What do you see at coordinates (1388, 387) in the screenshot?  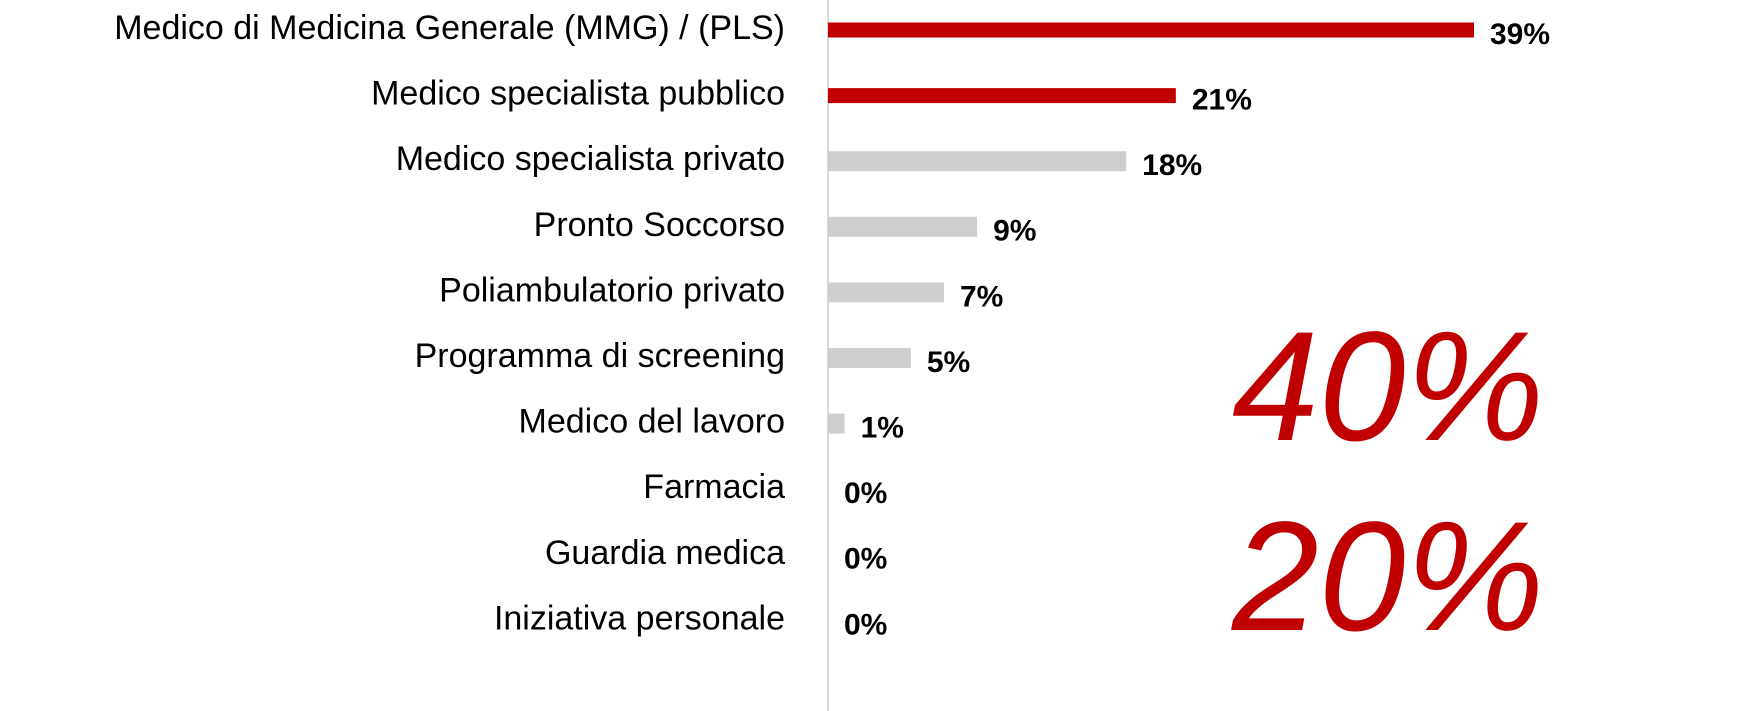 I see `annotation: 40%` at bounding box center [1388, 387].